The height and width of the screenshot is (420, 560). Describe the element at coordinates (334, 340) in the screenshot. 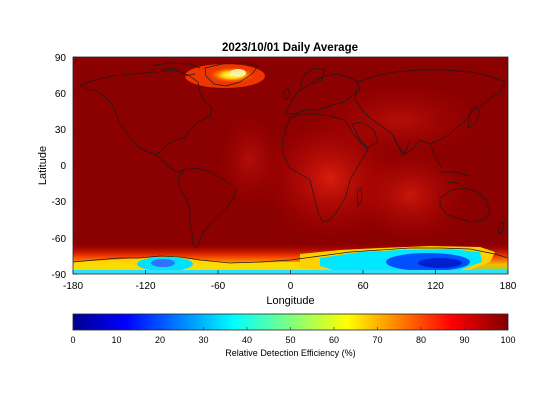

I see `cb-tick-label: 60` at that location.